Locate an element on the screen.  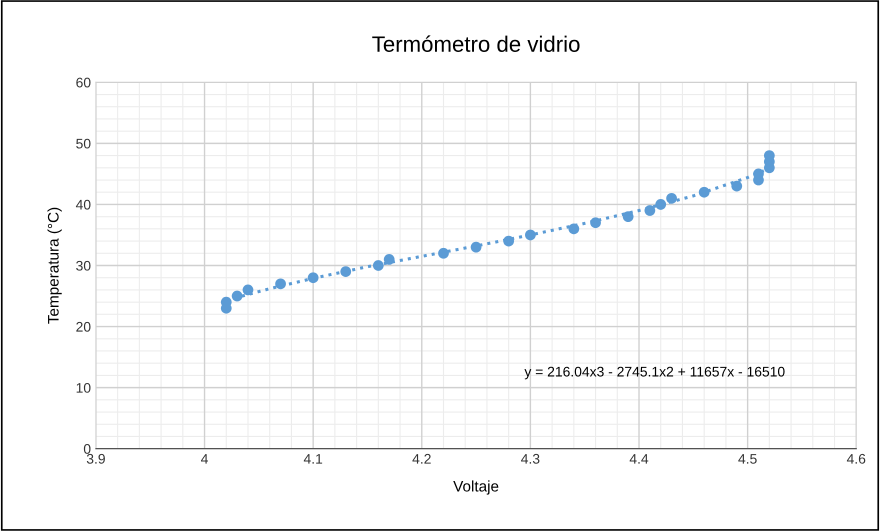
chart-title: Termómetro de vidrio is located at coordinates (476, 43).